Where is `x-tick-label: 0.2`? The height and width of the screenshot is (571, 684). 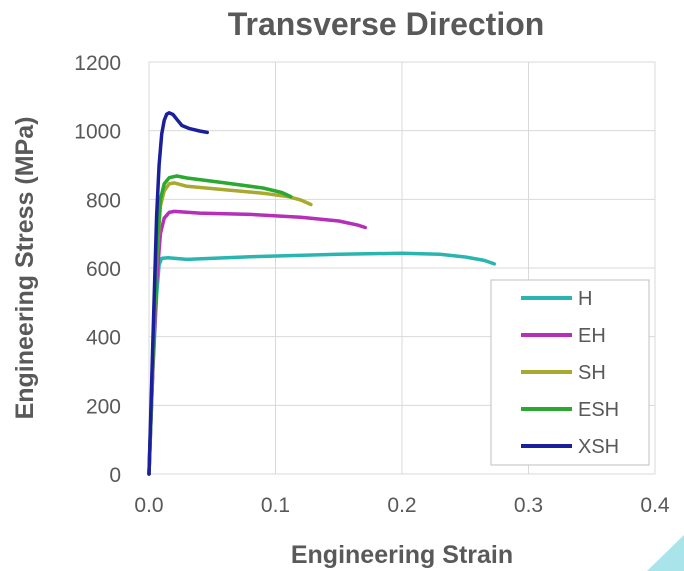 x-tick-label: 0.2 is located at coordinates (401, 505).